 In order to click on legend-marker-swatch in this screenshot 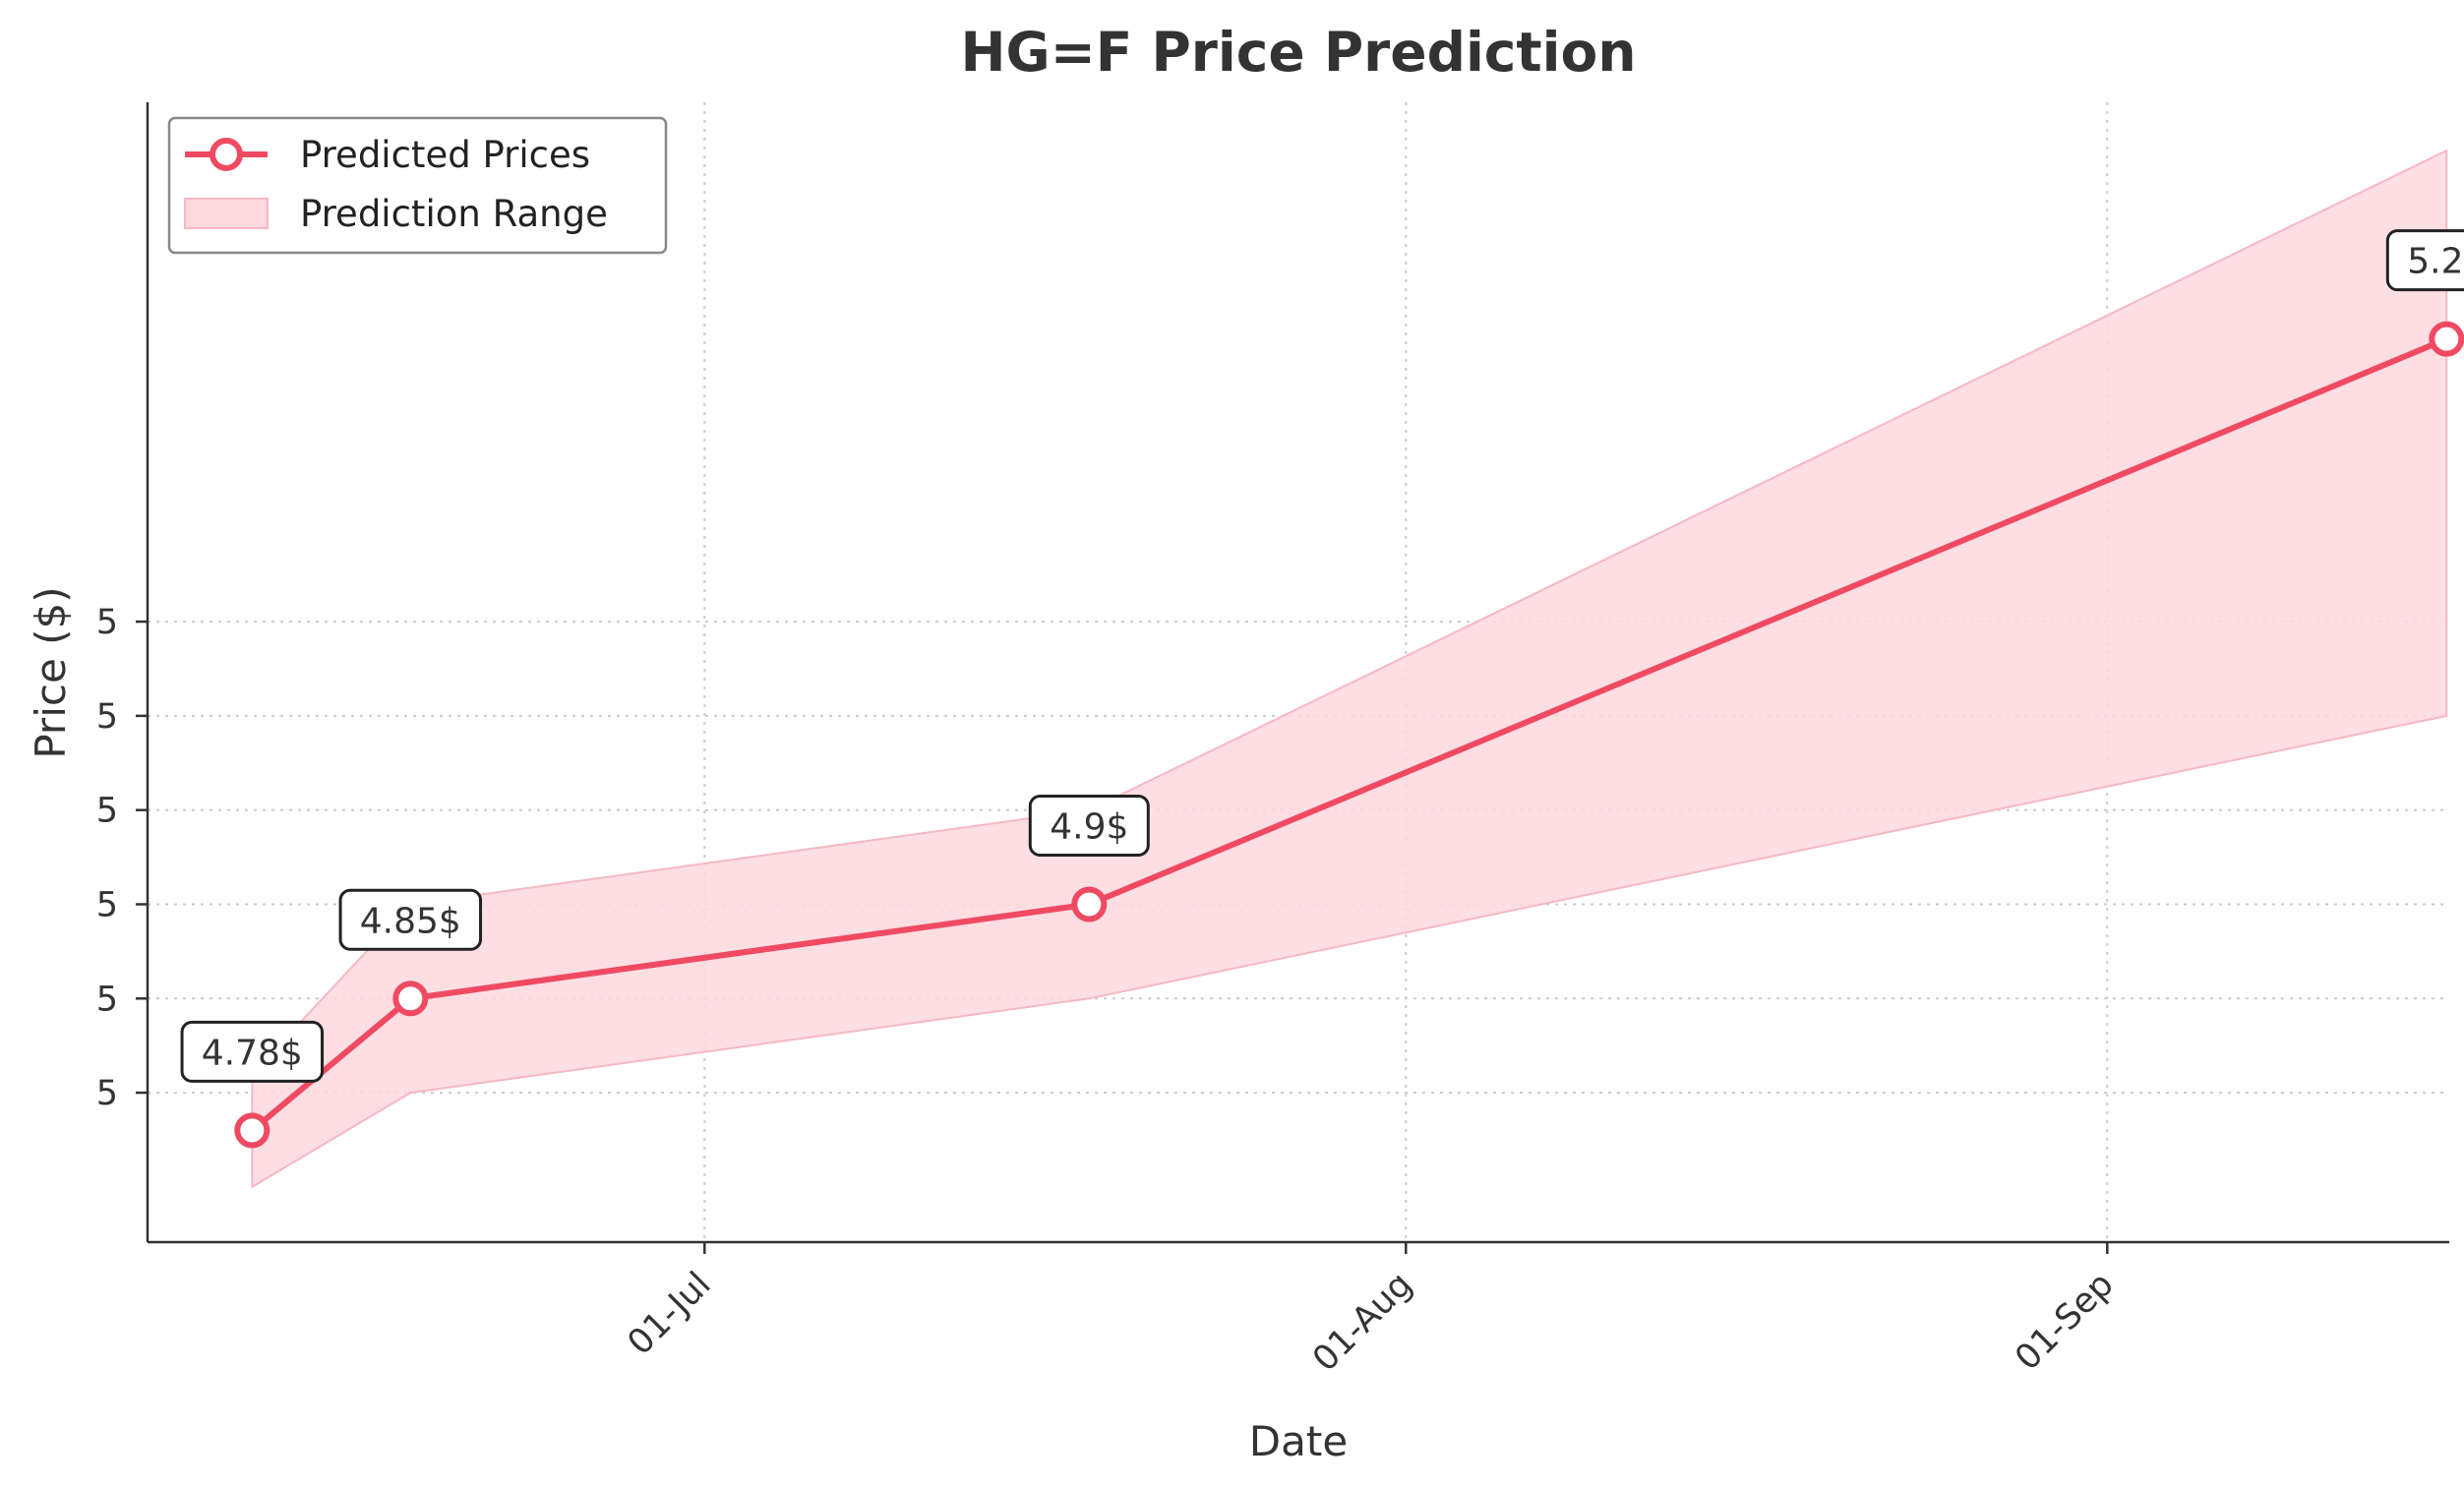, I will do `click(227, 154)`.